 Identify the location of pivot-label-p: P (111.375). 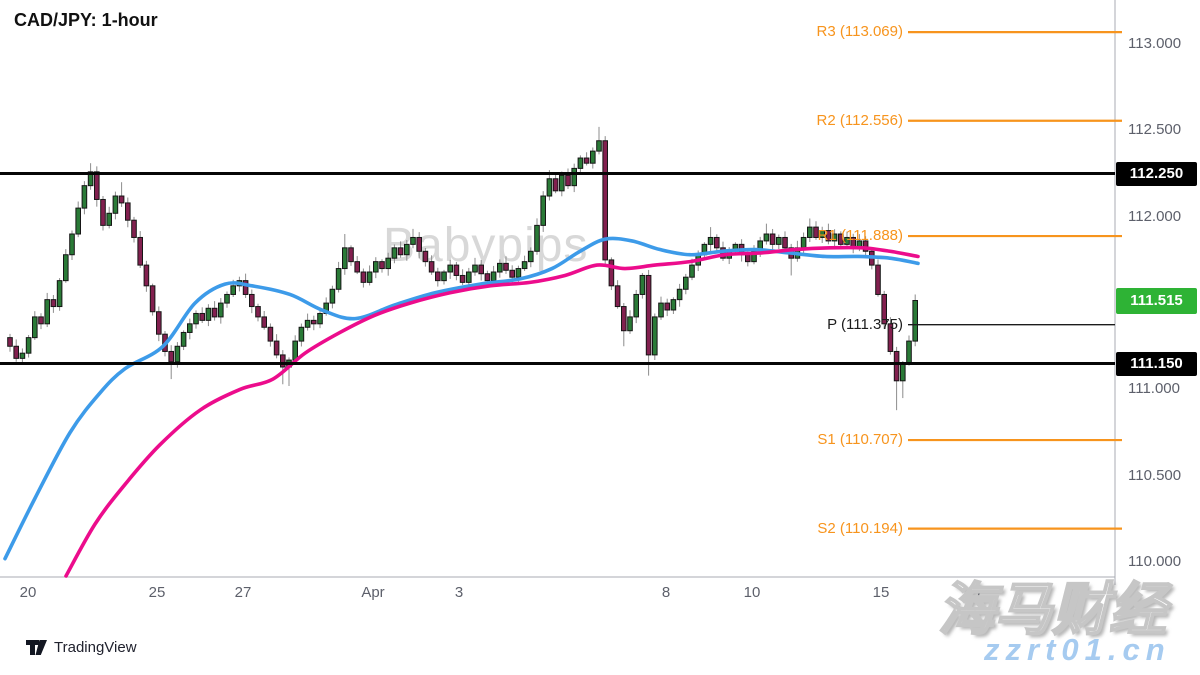
(865, 324).